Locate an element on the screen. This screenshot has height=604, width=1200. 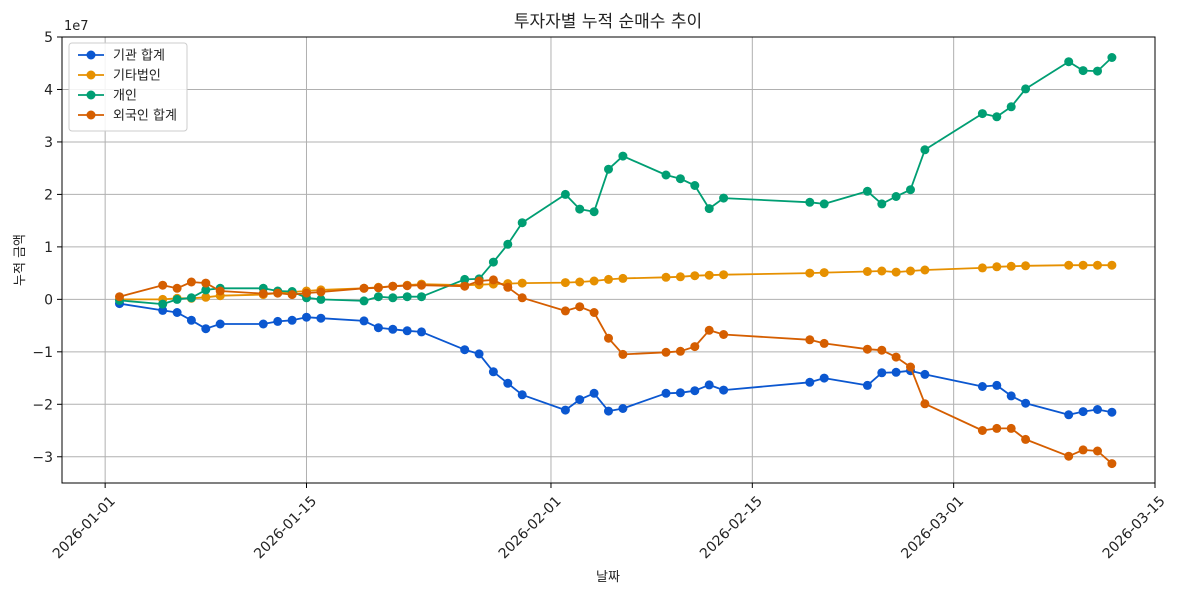
y-tick-label: 3 is located at coordinates (48, 143).